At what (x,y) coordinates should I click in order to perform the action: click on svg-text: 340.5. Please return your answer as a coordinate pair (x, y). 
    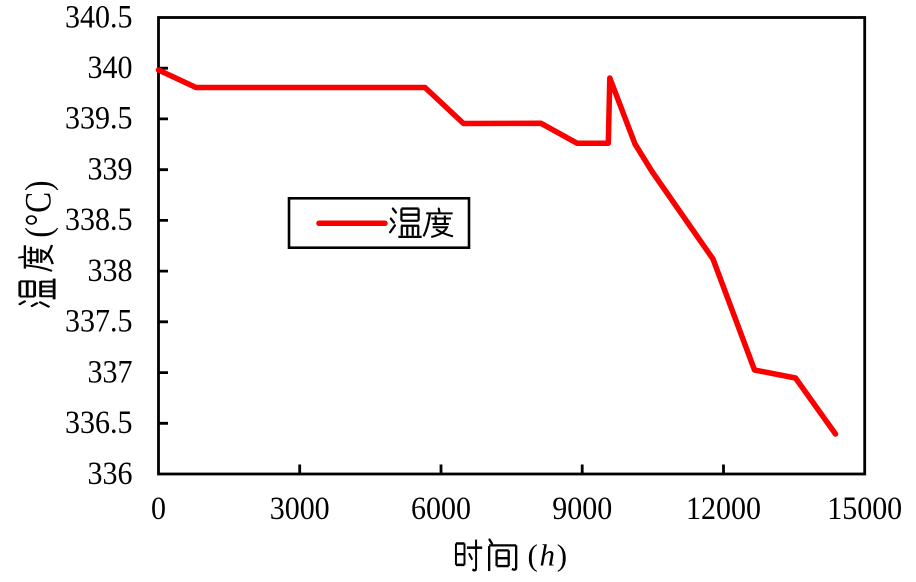
    Looking at the image, I should click on (98, 17).